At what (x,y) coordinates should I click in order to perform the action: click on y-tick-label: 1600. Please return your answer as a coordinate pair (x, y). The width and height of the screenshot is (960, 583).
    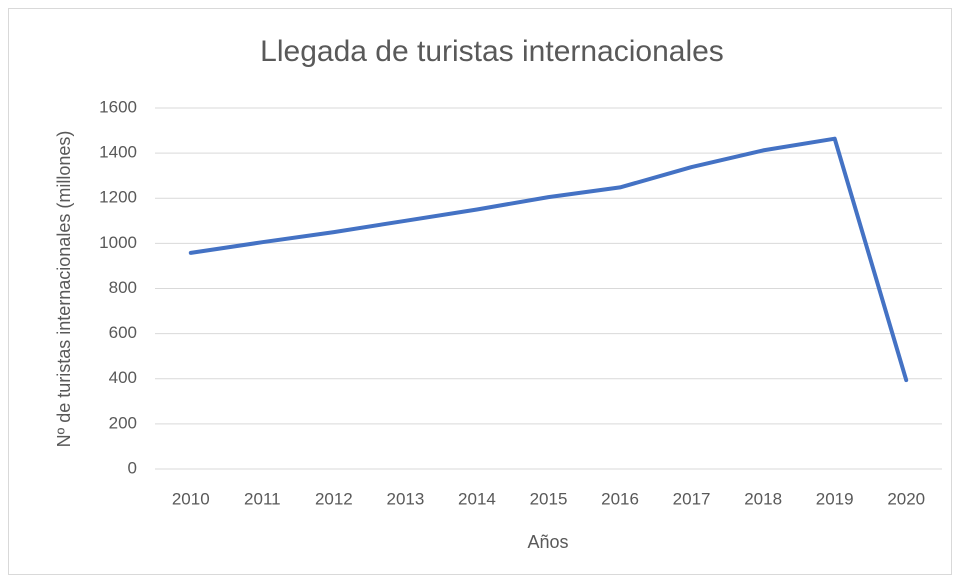
    Looking at the image, I should click on (118, 106).